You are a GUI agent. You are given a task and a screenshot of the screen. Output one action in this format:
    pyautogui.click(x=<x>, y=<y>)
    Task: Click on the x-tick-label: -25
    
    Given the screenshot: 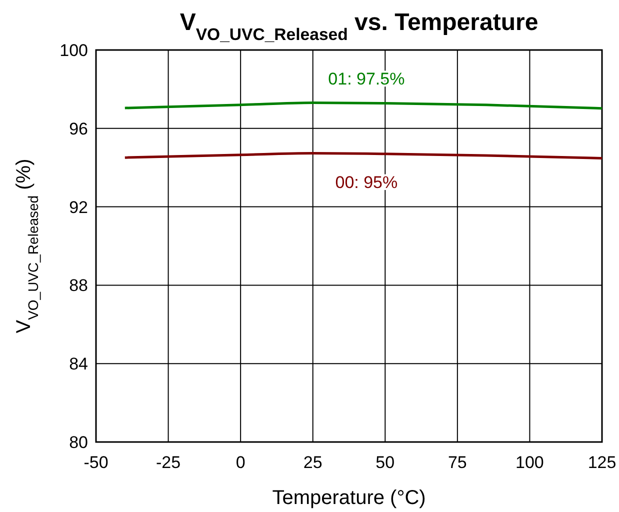 What is the action you would take?
    pyautogui.click(x=168, y=462)
    